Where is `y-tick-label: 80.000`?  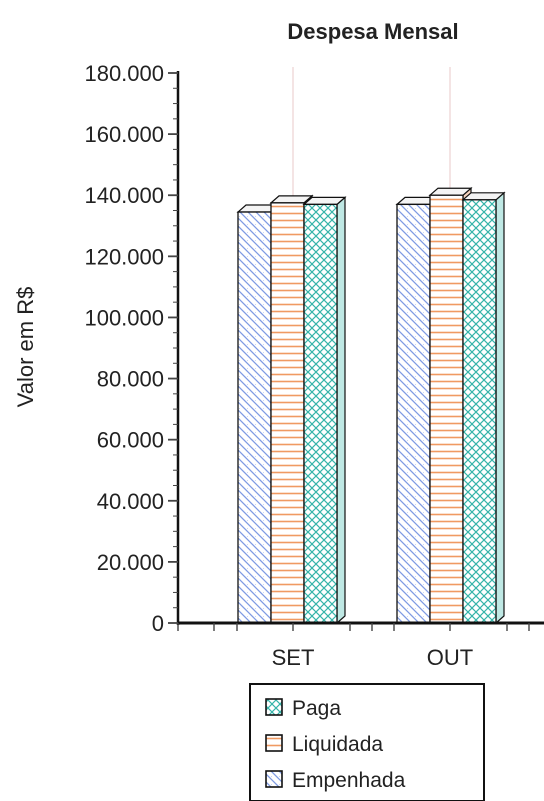
y-tick-label: 80.000 is located at coordinates (130, 379).